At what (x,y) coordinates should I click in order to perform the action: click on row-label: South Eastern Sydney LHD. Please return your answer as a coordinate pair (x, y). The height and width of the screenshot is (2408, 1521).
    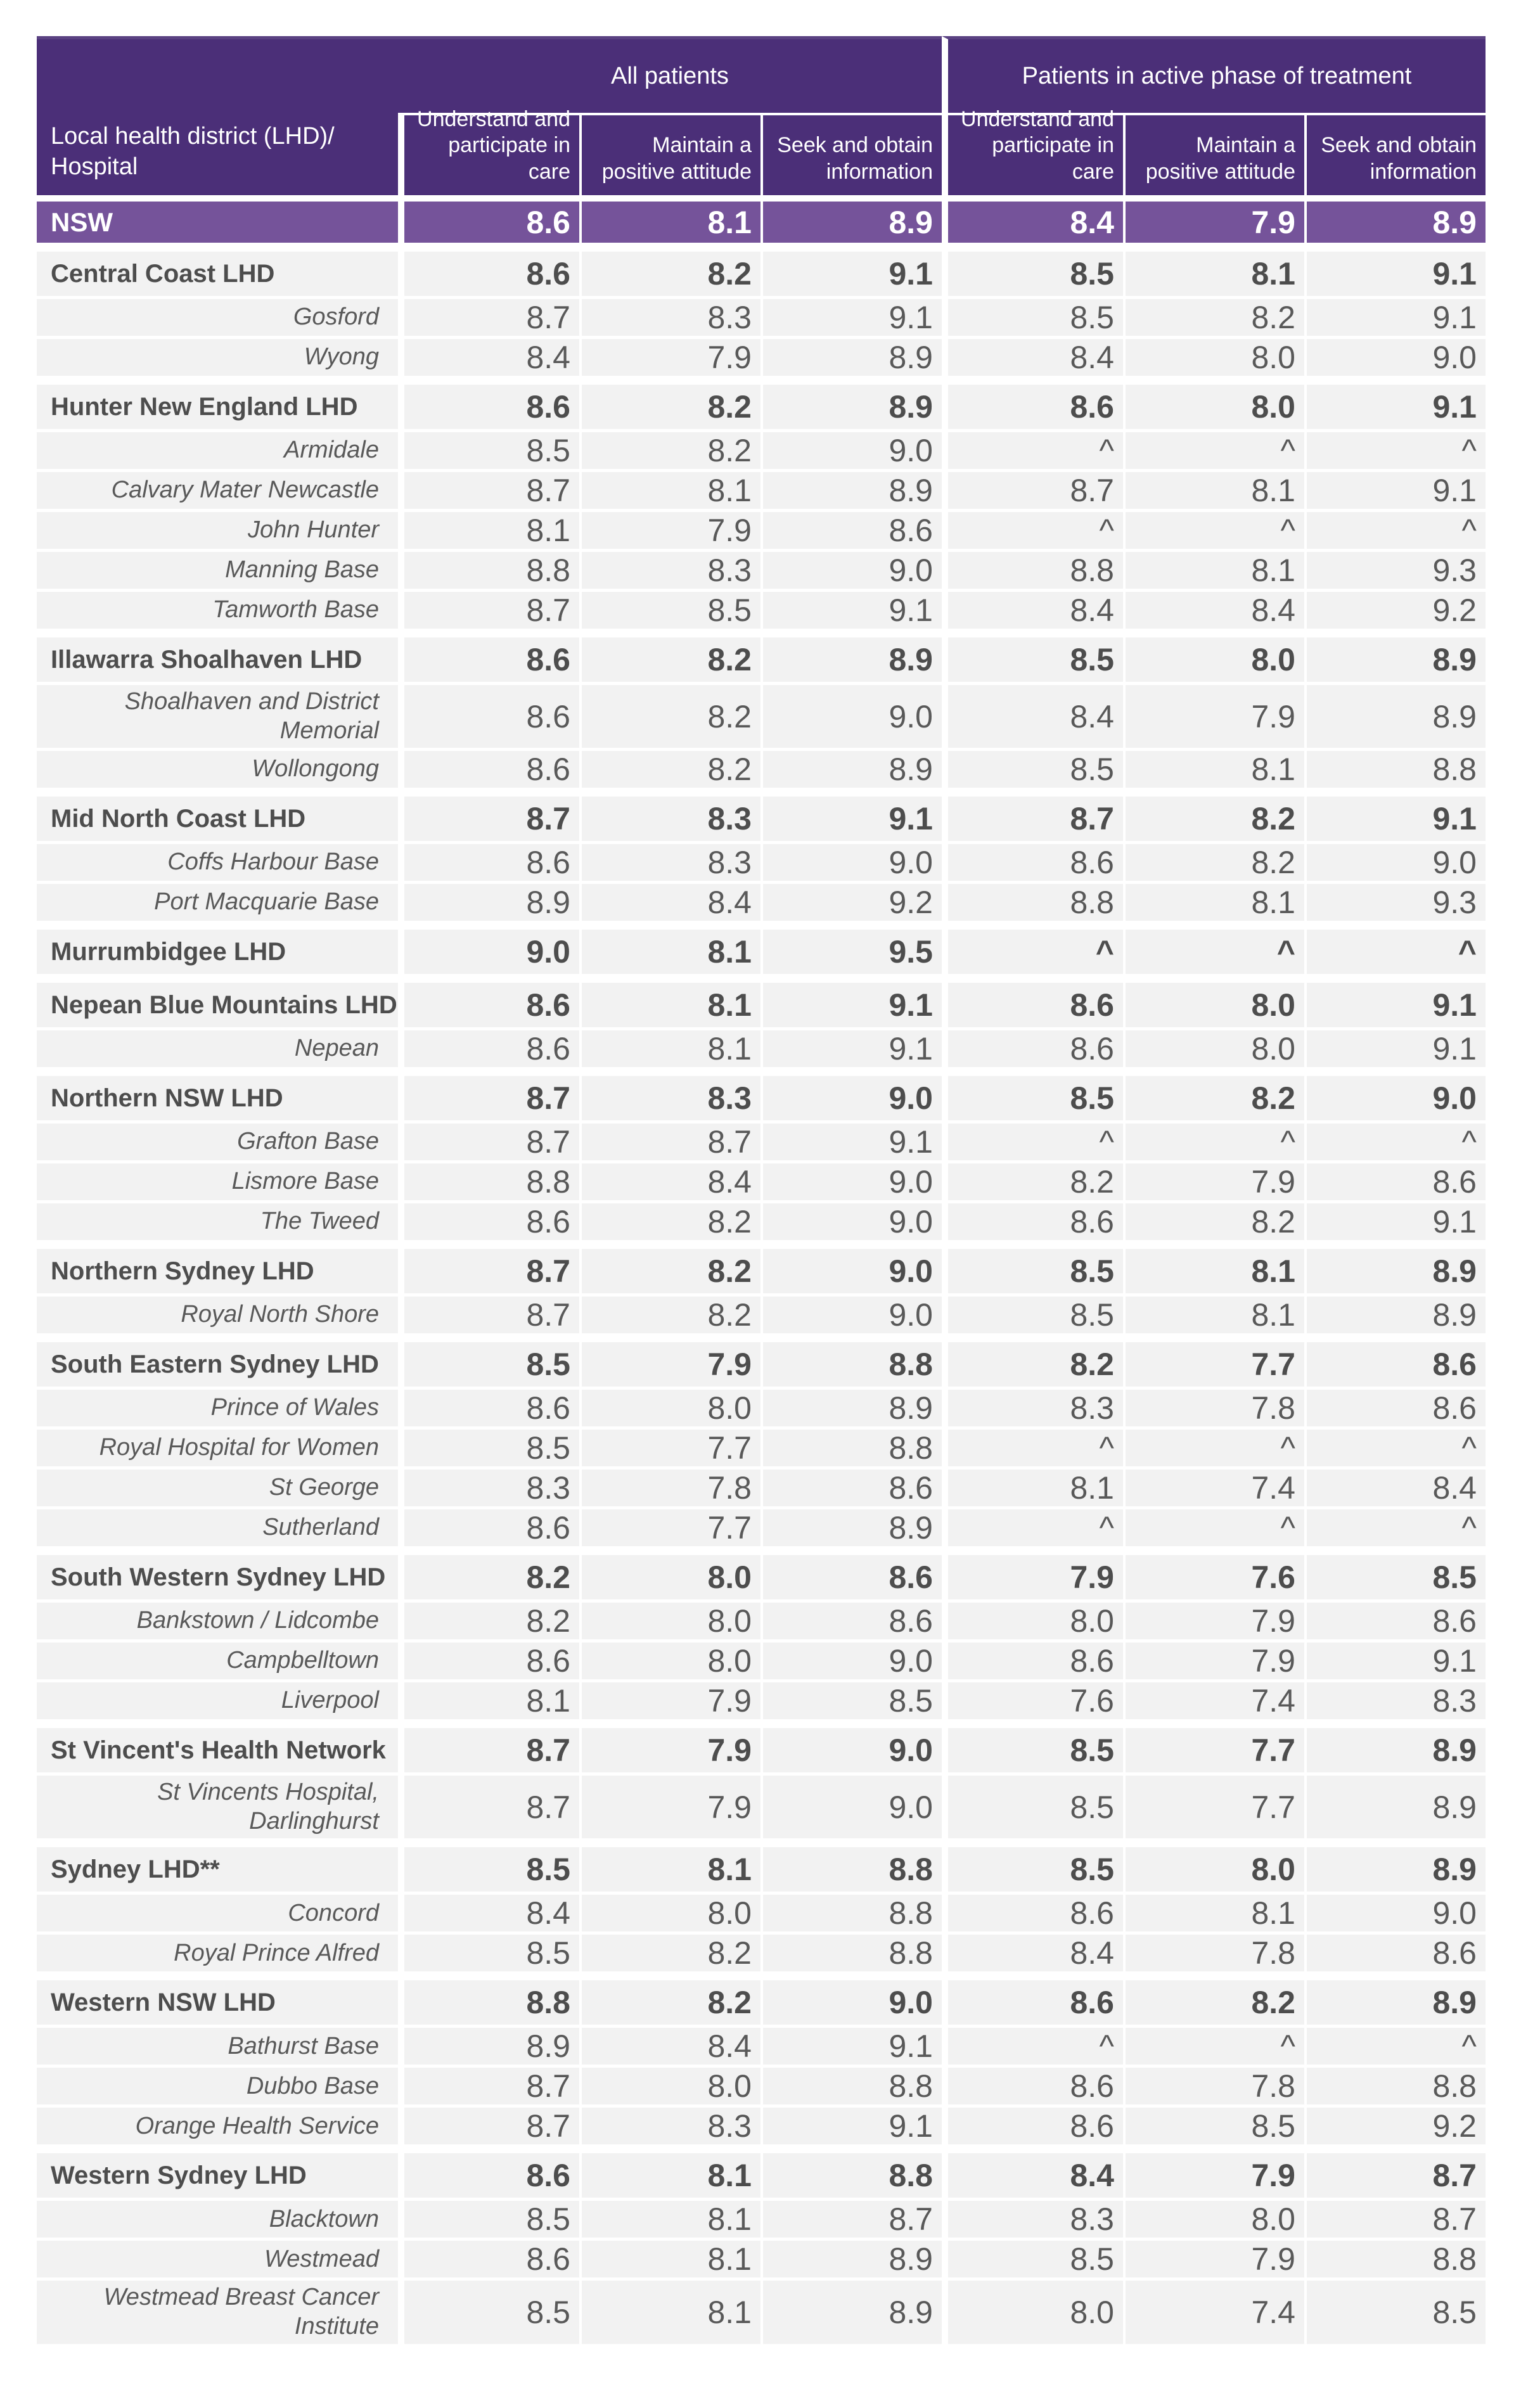
    Looking at the image, I should click on (218, 1364).